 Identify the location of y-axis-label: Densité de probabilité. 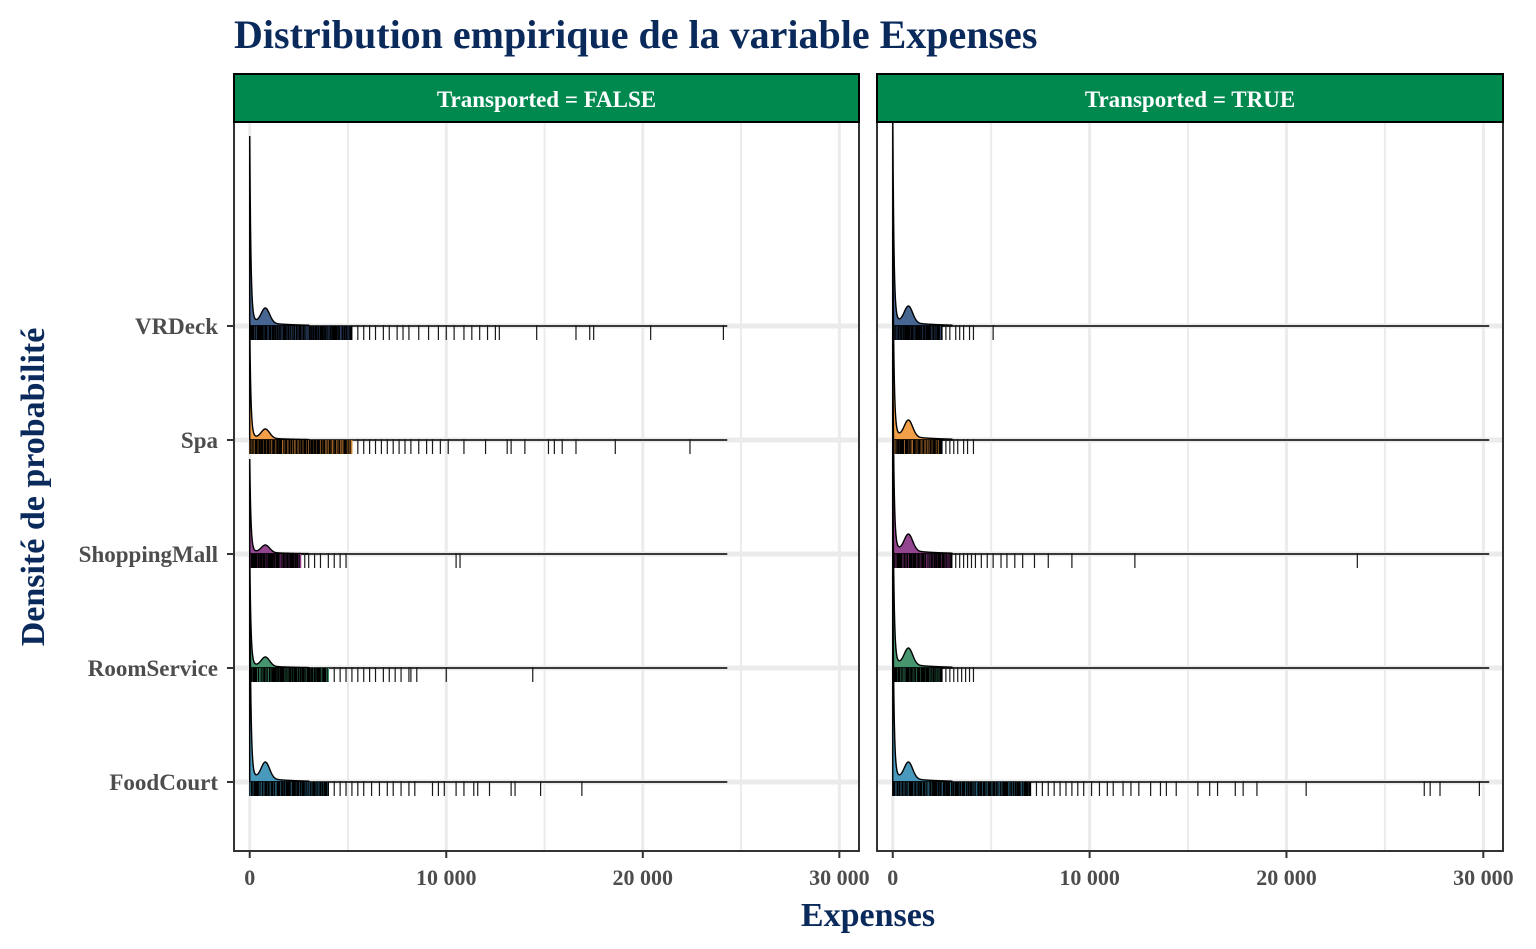
(33, 487).